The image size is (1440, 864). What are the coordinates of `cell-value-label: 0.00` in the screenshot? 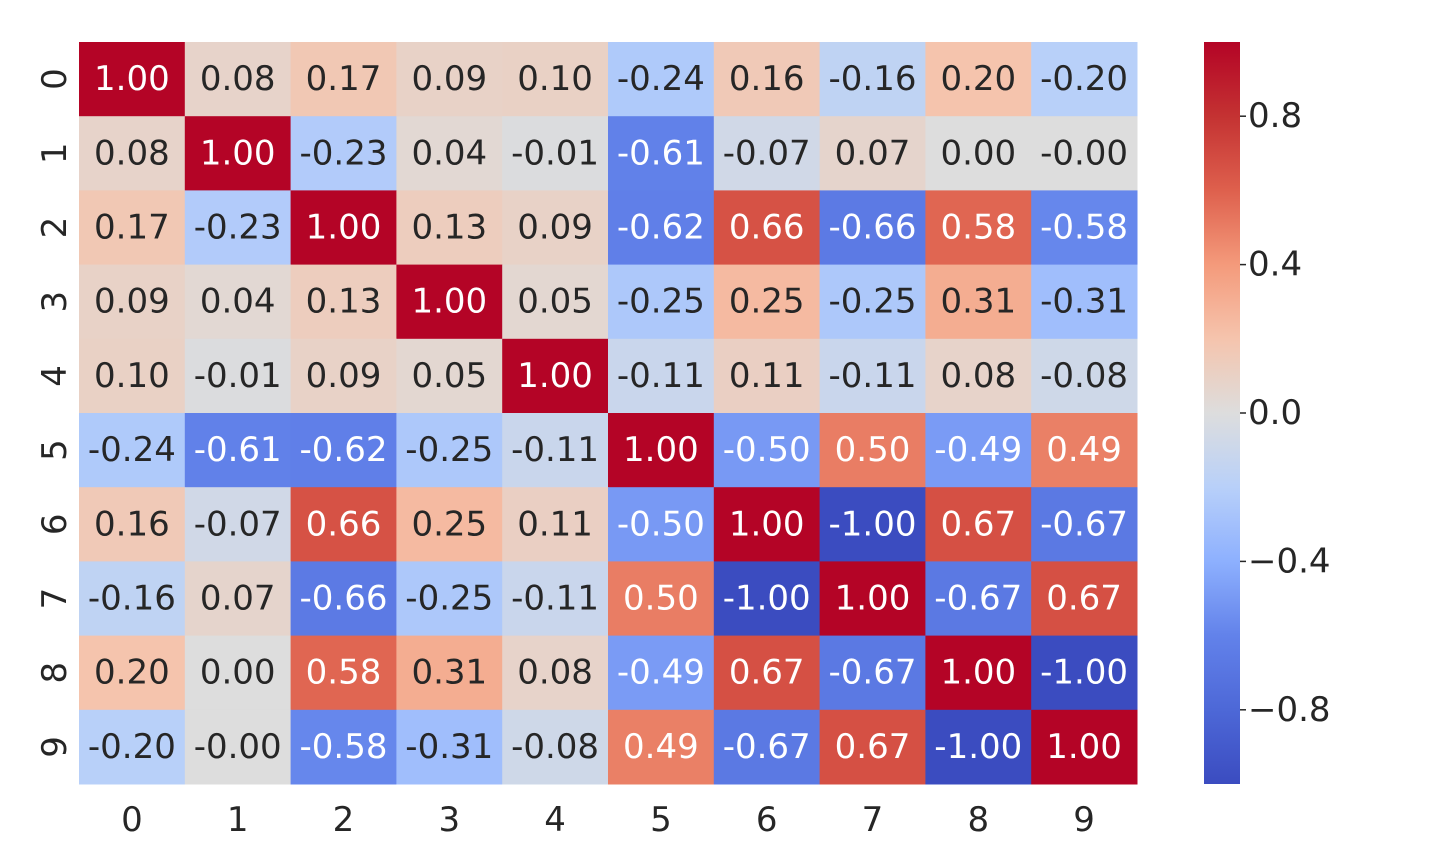 It's located at (978, 153).